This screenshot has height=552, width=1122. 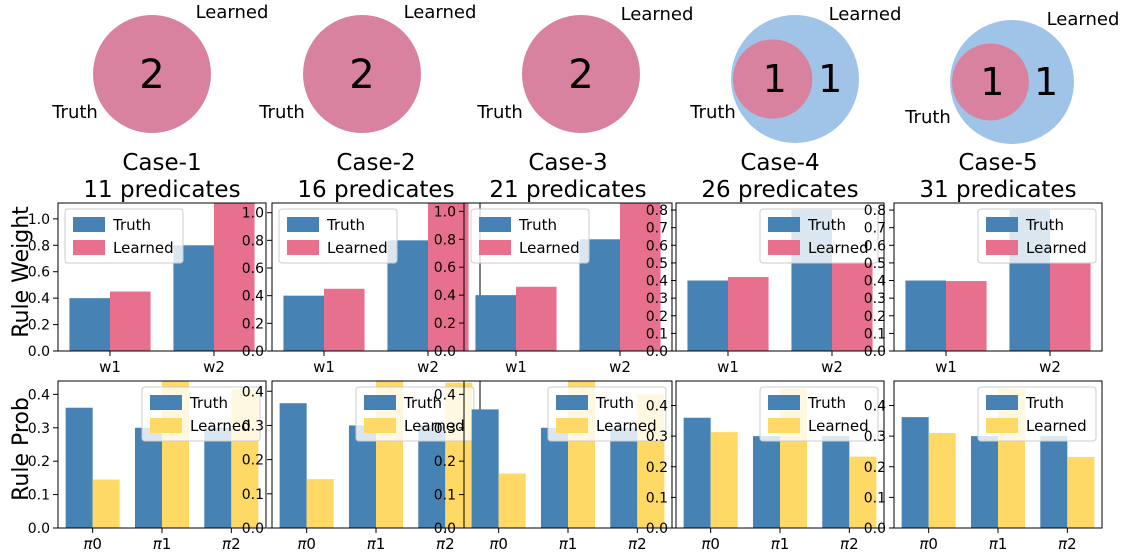 What do you see at coordinates (375, 190) in the screenshot?
I see `case-subtitle: 16 predicates` at bounding box center [375, 190].